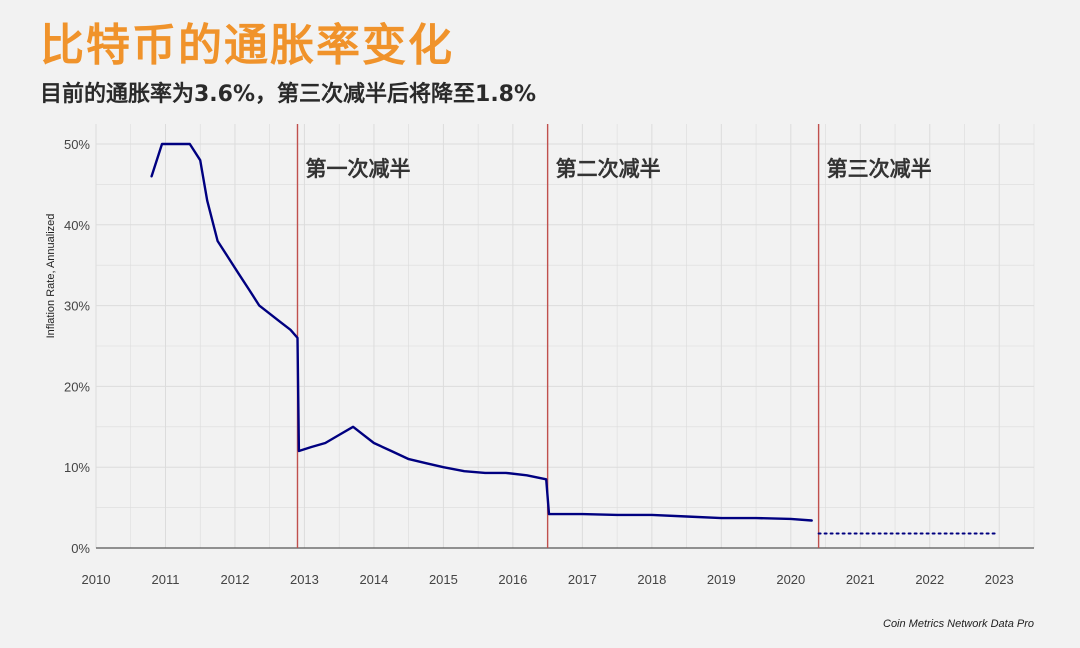 This screenshot has width=1080, height=648. Describe the element at coordinates (77, 467) in the screenshot. I see `y-tick-label: 10%` at that location.